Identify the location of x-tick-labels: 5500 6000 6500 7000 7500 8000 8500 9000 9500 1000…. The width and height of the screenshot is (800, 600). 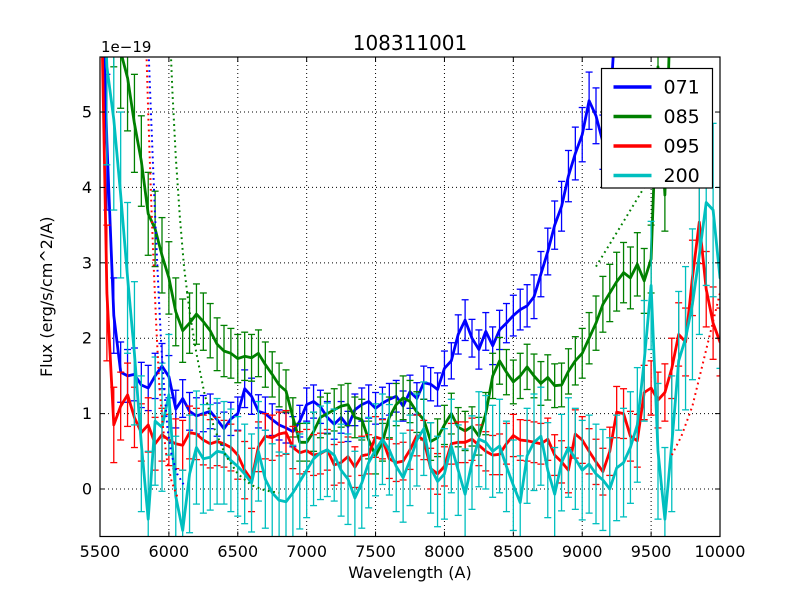
(413, 551).